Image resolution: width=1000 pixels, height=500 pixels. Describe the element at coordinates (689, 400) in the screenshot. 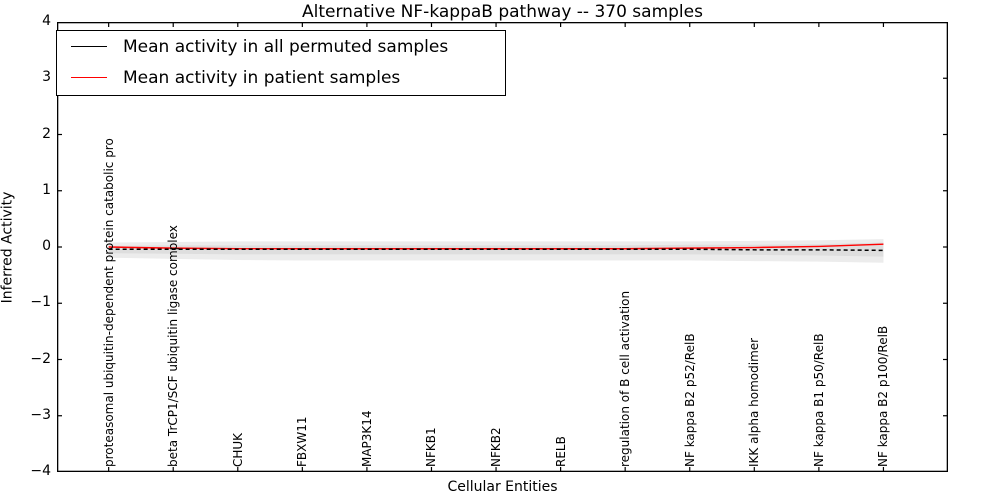

I see `x-tick-label: NF kappa B2 p52/RelB` at that location.